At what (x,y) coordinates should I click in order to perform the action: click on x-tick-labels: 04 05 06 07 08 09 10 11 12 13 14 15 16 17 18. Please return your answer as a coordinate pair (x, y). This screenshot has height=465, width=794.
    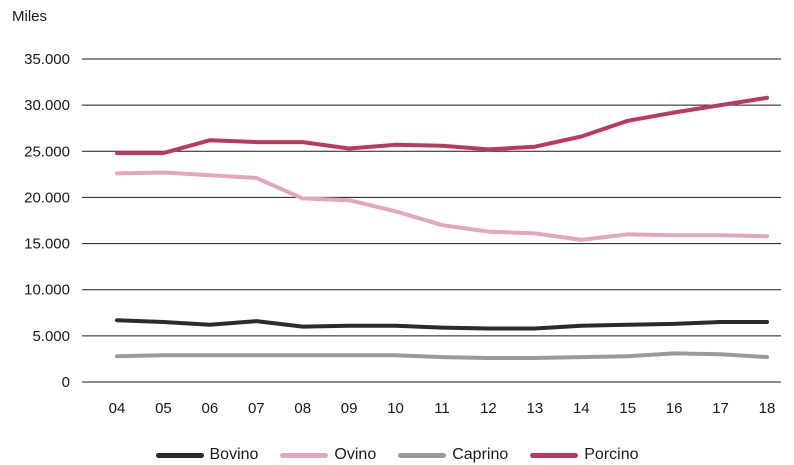
    Looking at the image, I should click on (442, 408).